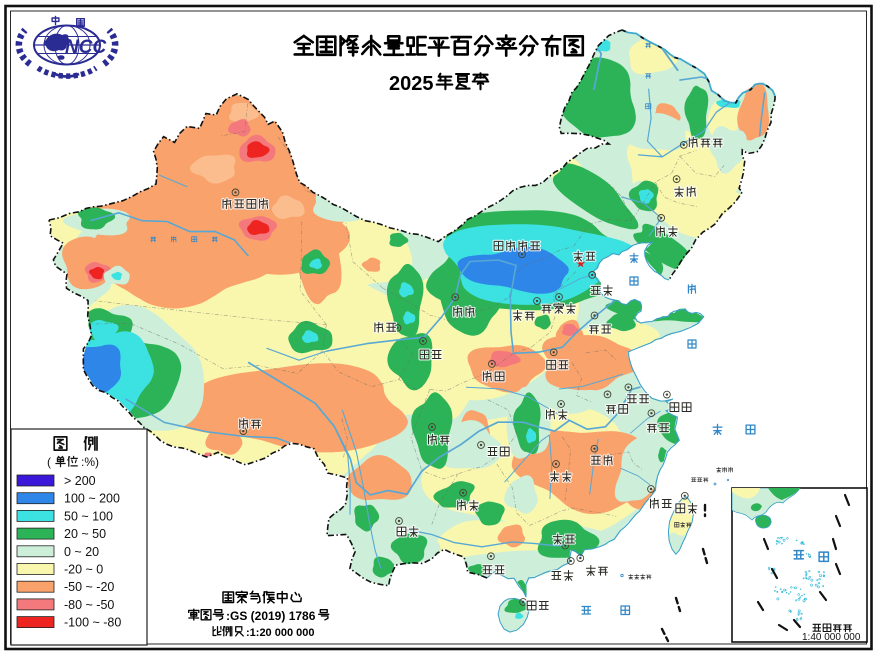 This screenshot has height=659, width=877. I want to click on svg-text: -50 ~ -20, so click(89, 587).